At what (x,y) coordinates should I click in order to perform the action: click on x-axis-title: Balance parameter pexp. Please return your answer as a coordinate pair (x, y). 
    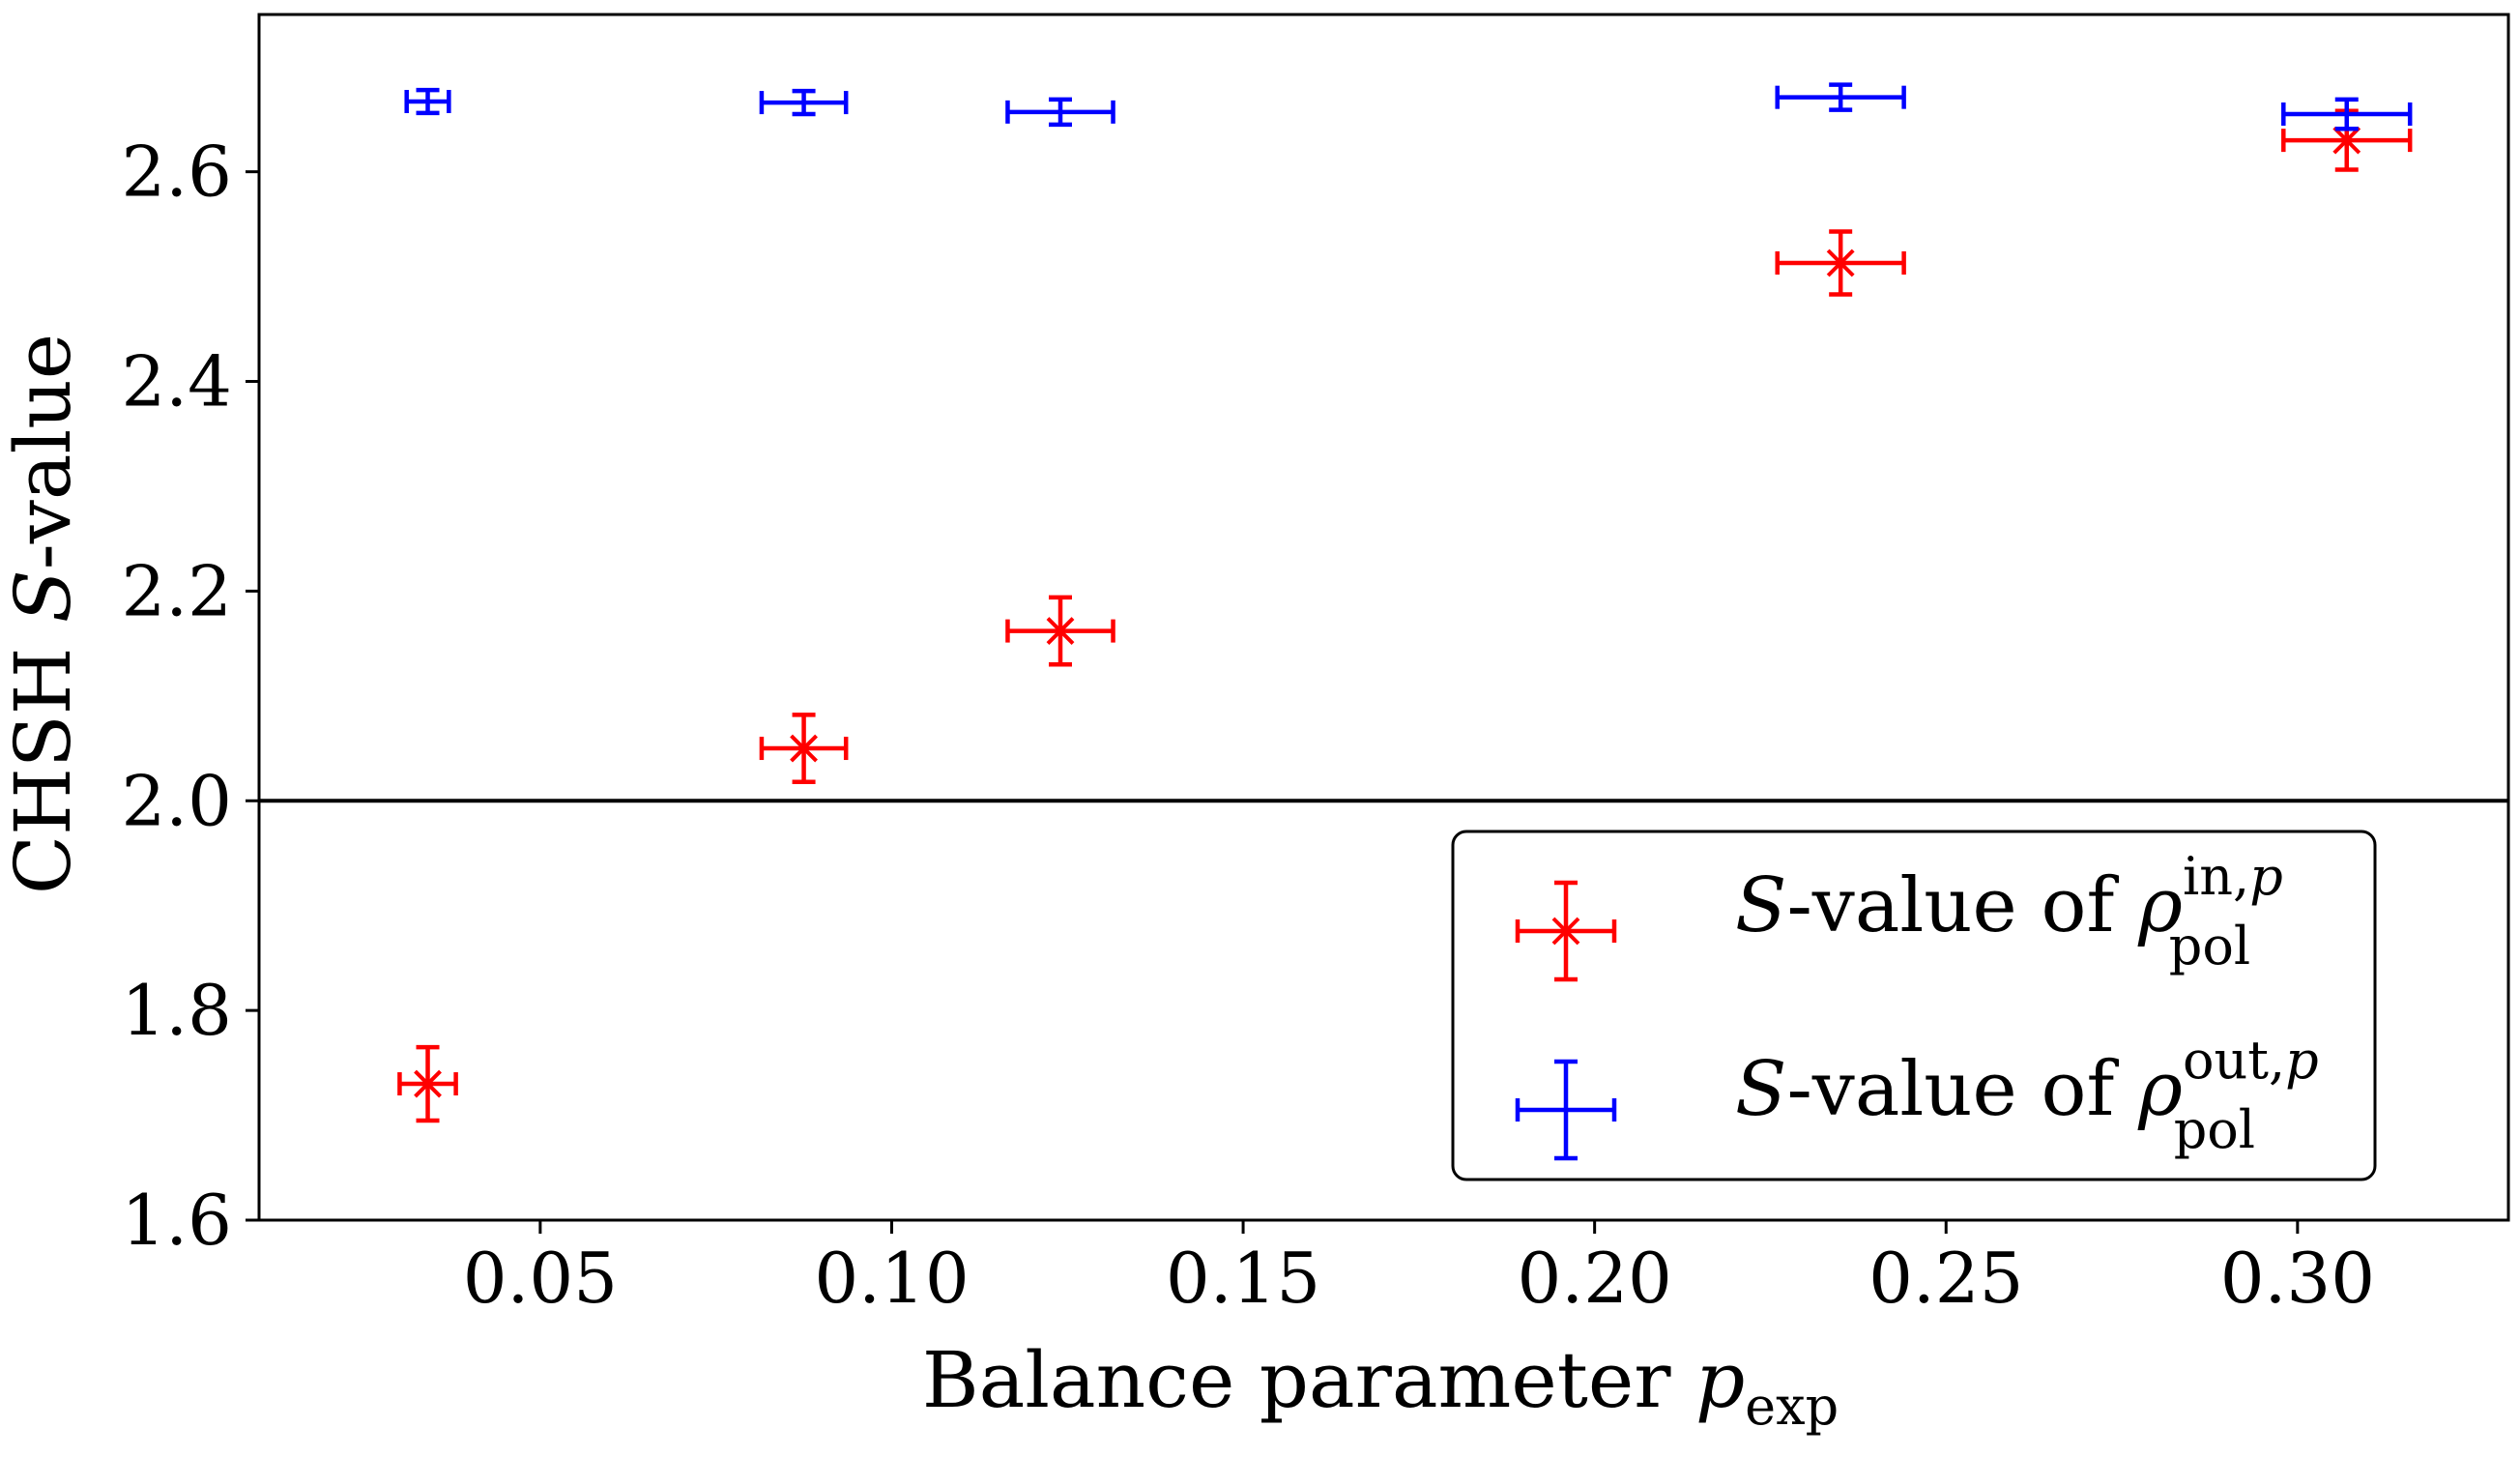
    Looking at the image, I should click on (1381, 1386).